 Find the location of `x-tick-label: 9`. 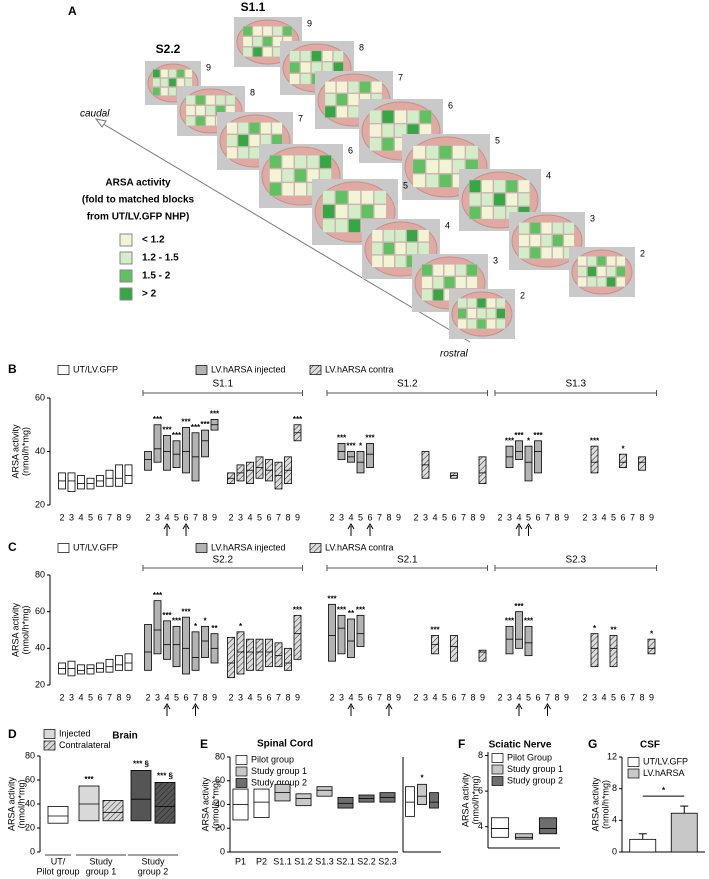

x-tick-label: 9 is located at coordinates (128, 697).